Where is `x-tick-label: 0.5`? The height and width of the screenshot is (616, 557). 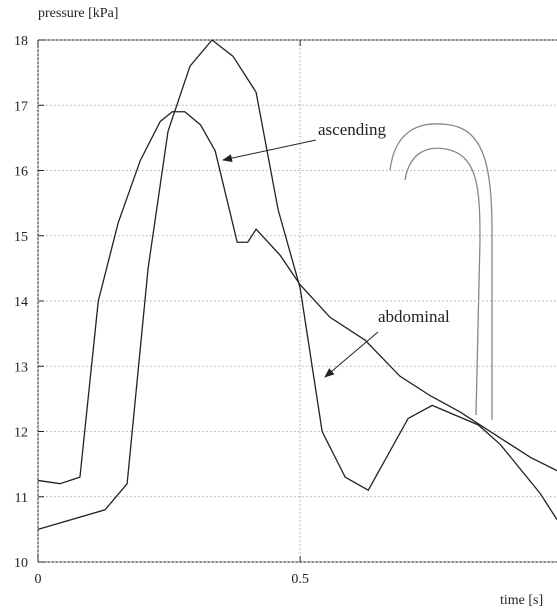
x-tick-label: 0.5 is located at coordinates (300, 579).